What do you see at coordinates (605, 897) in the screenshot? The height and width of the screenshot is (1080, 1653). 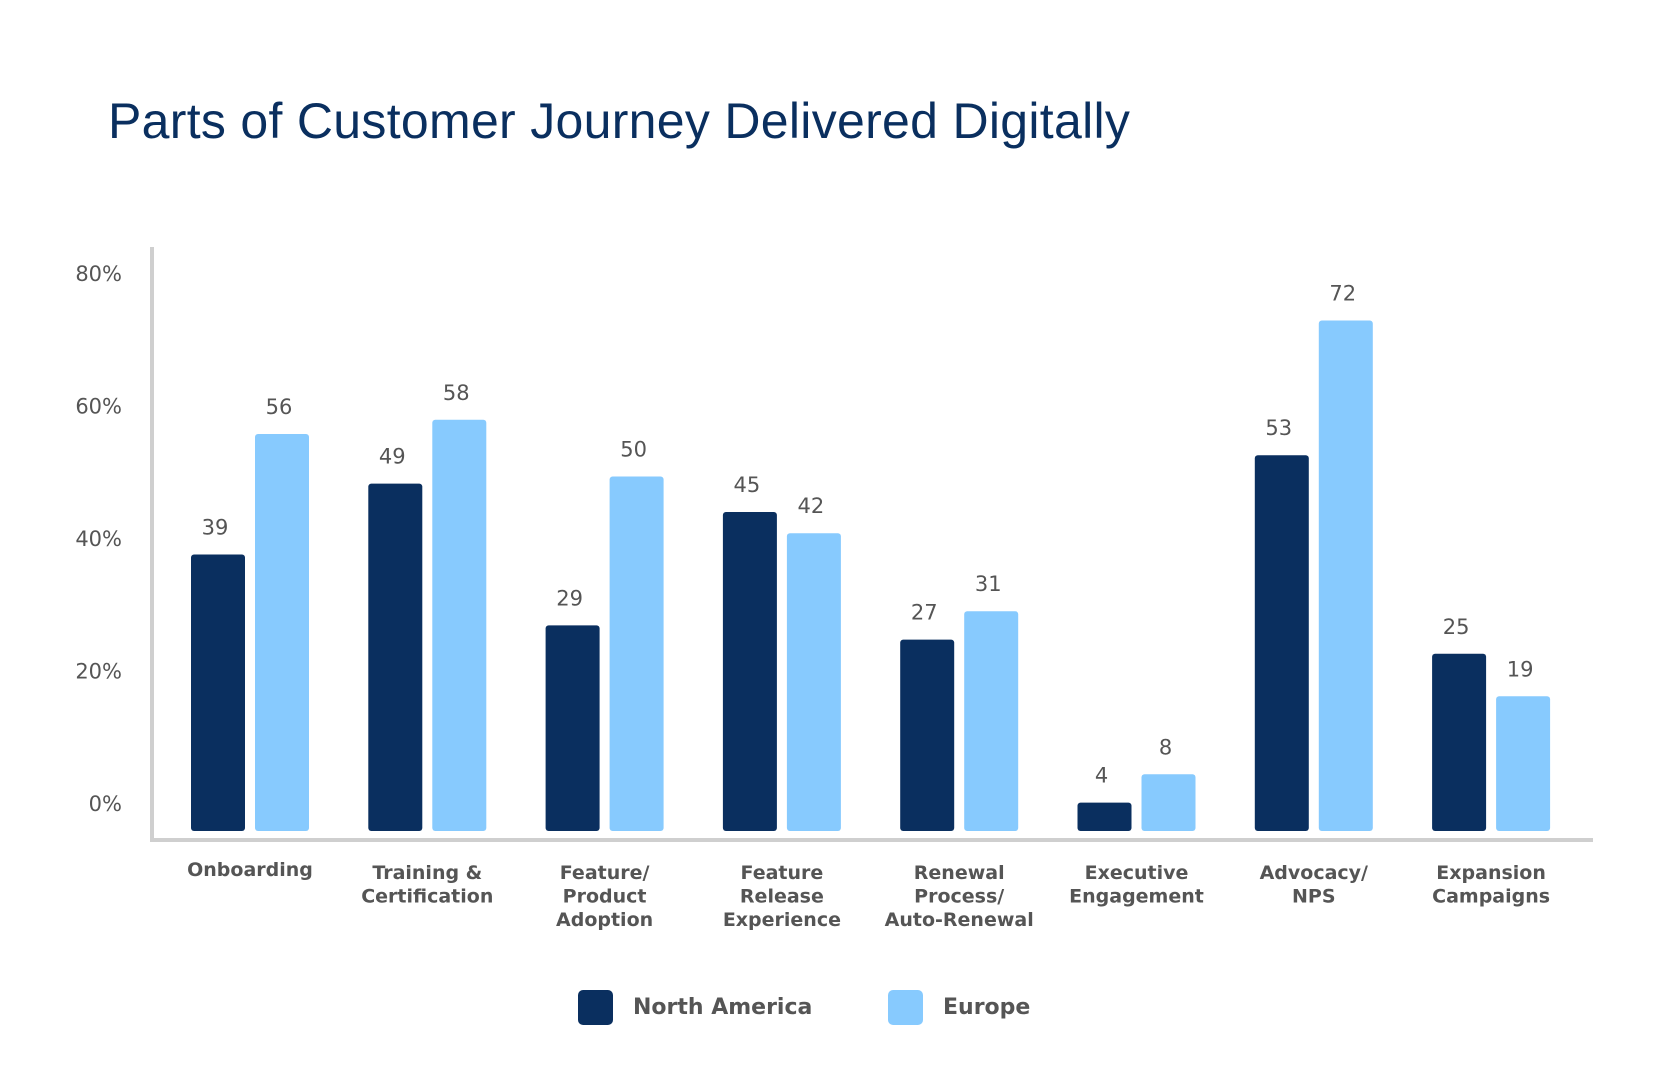 I see `x-tick-label: Product` at bounding box center [605, 897].